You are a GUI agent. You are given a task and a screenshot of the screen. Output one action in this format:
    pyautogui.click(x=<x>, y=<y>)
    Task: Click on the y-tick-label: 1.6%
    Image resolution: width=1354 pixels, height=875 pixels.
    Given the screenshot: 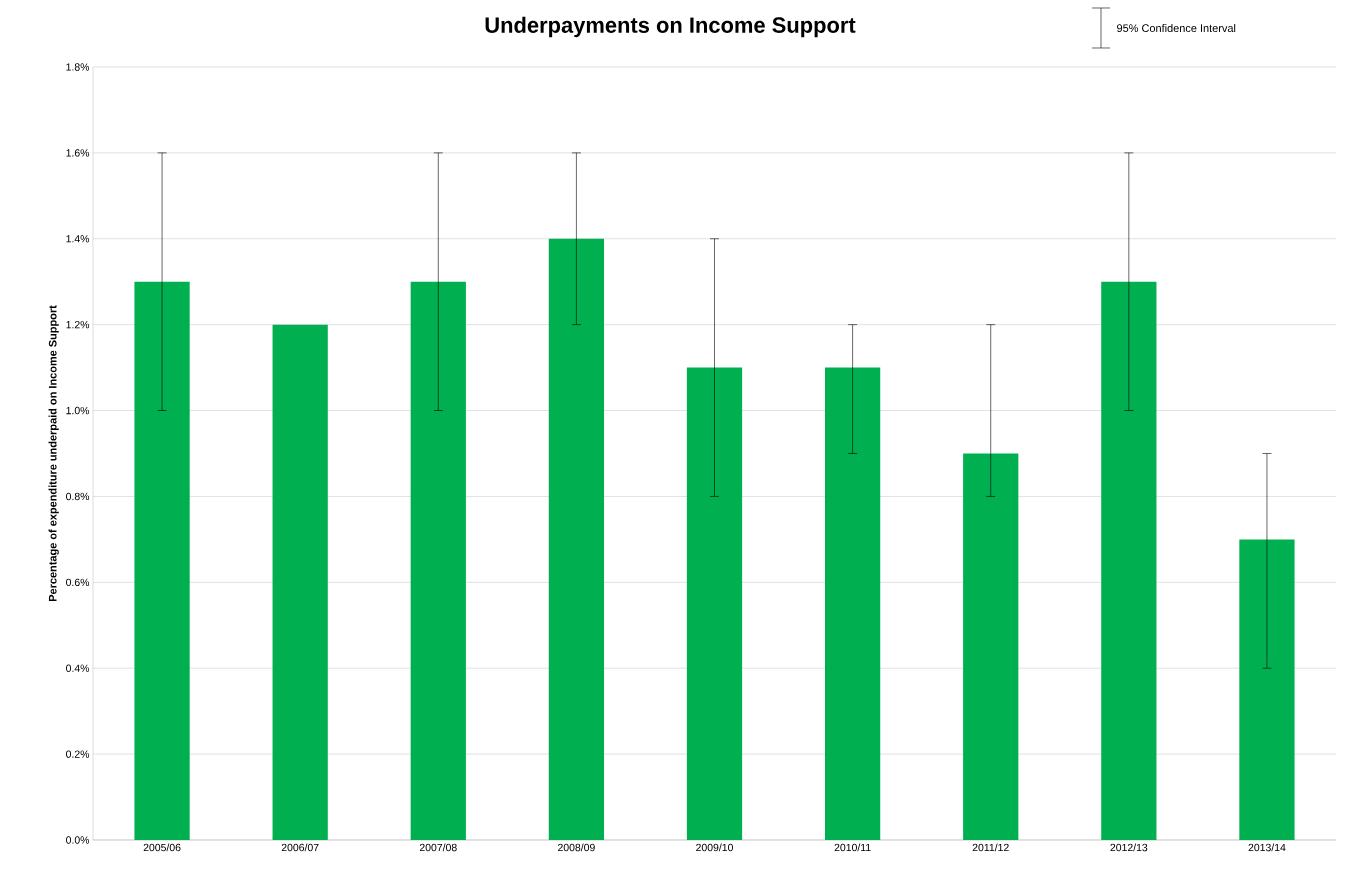 What is the action you would take?
    pyautogui.click(x=78, y=153)
    